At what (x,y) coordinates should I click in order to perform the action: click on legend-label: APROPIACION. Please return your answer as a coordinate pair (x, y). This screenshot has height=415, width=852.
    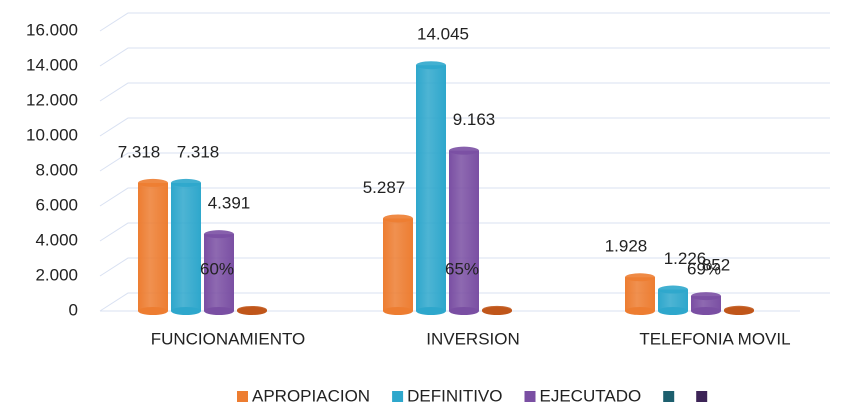
    Looking at the image, I should click on (311, 395).